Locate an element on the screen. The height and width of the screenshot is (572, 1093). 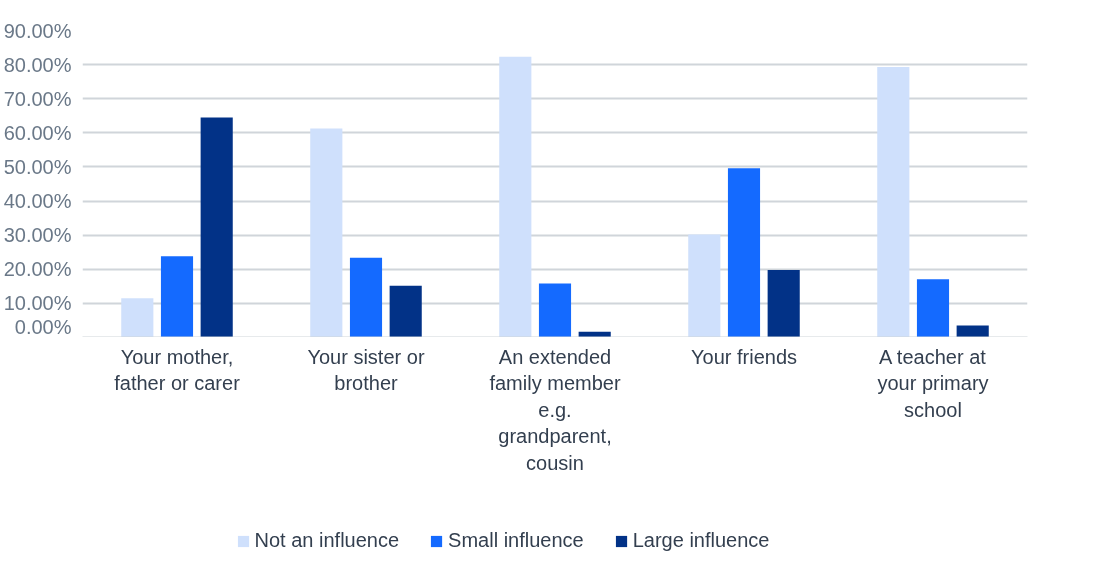
legend-label: Large influence is located at coordinates (701, 540).